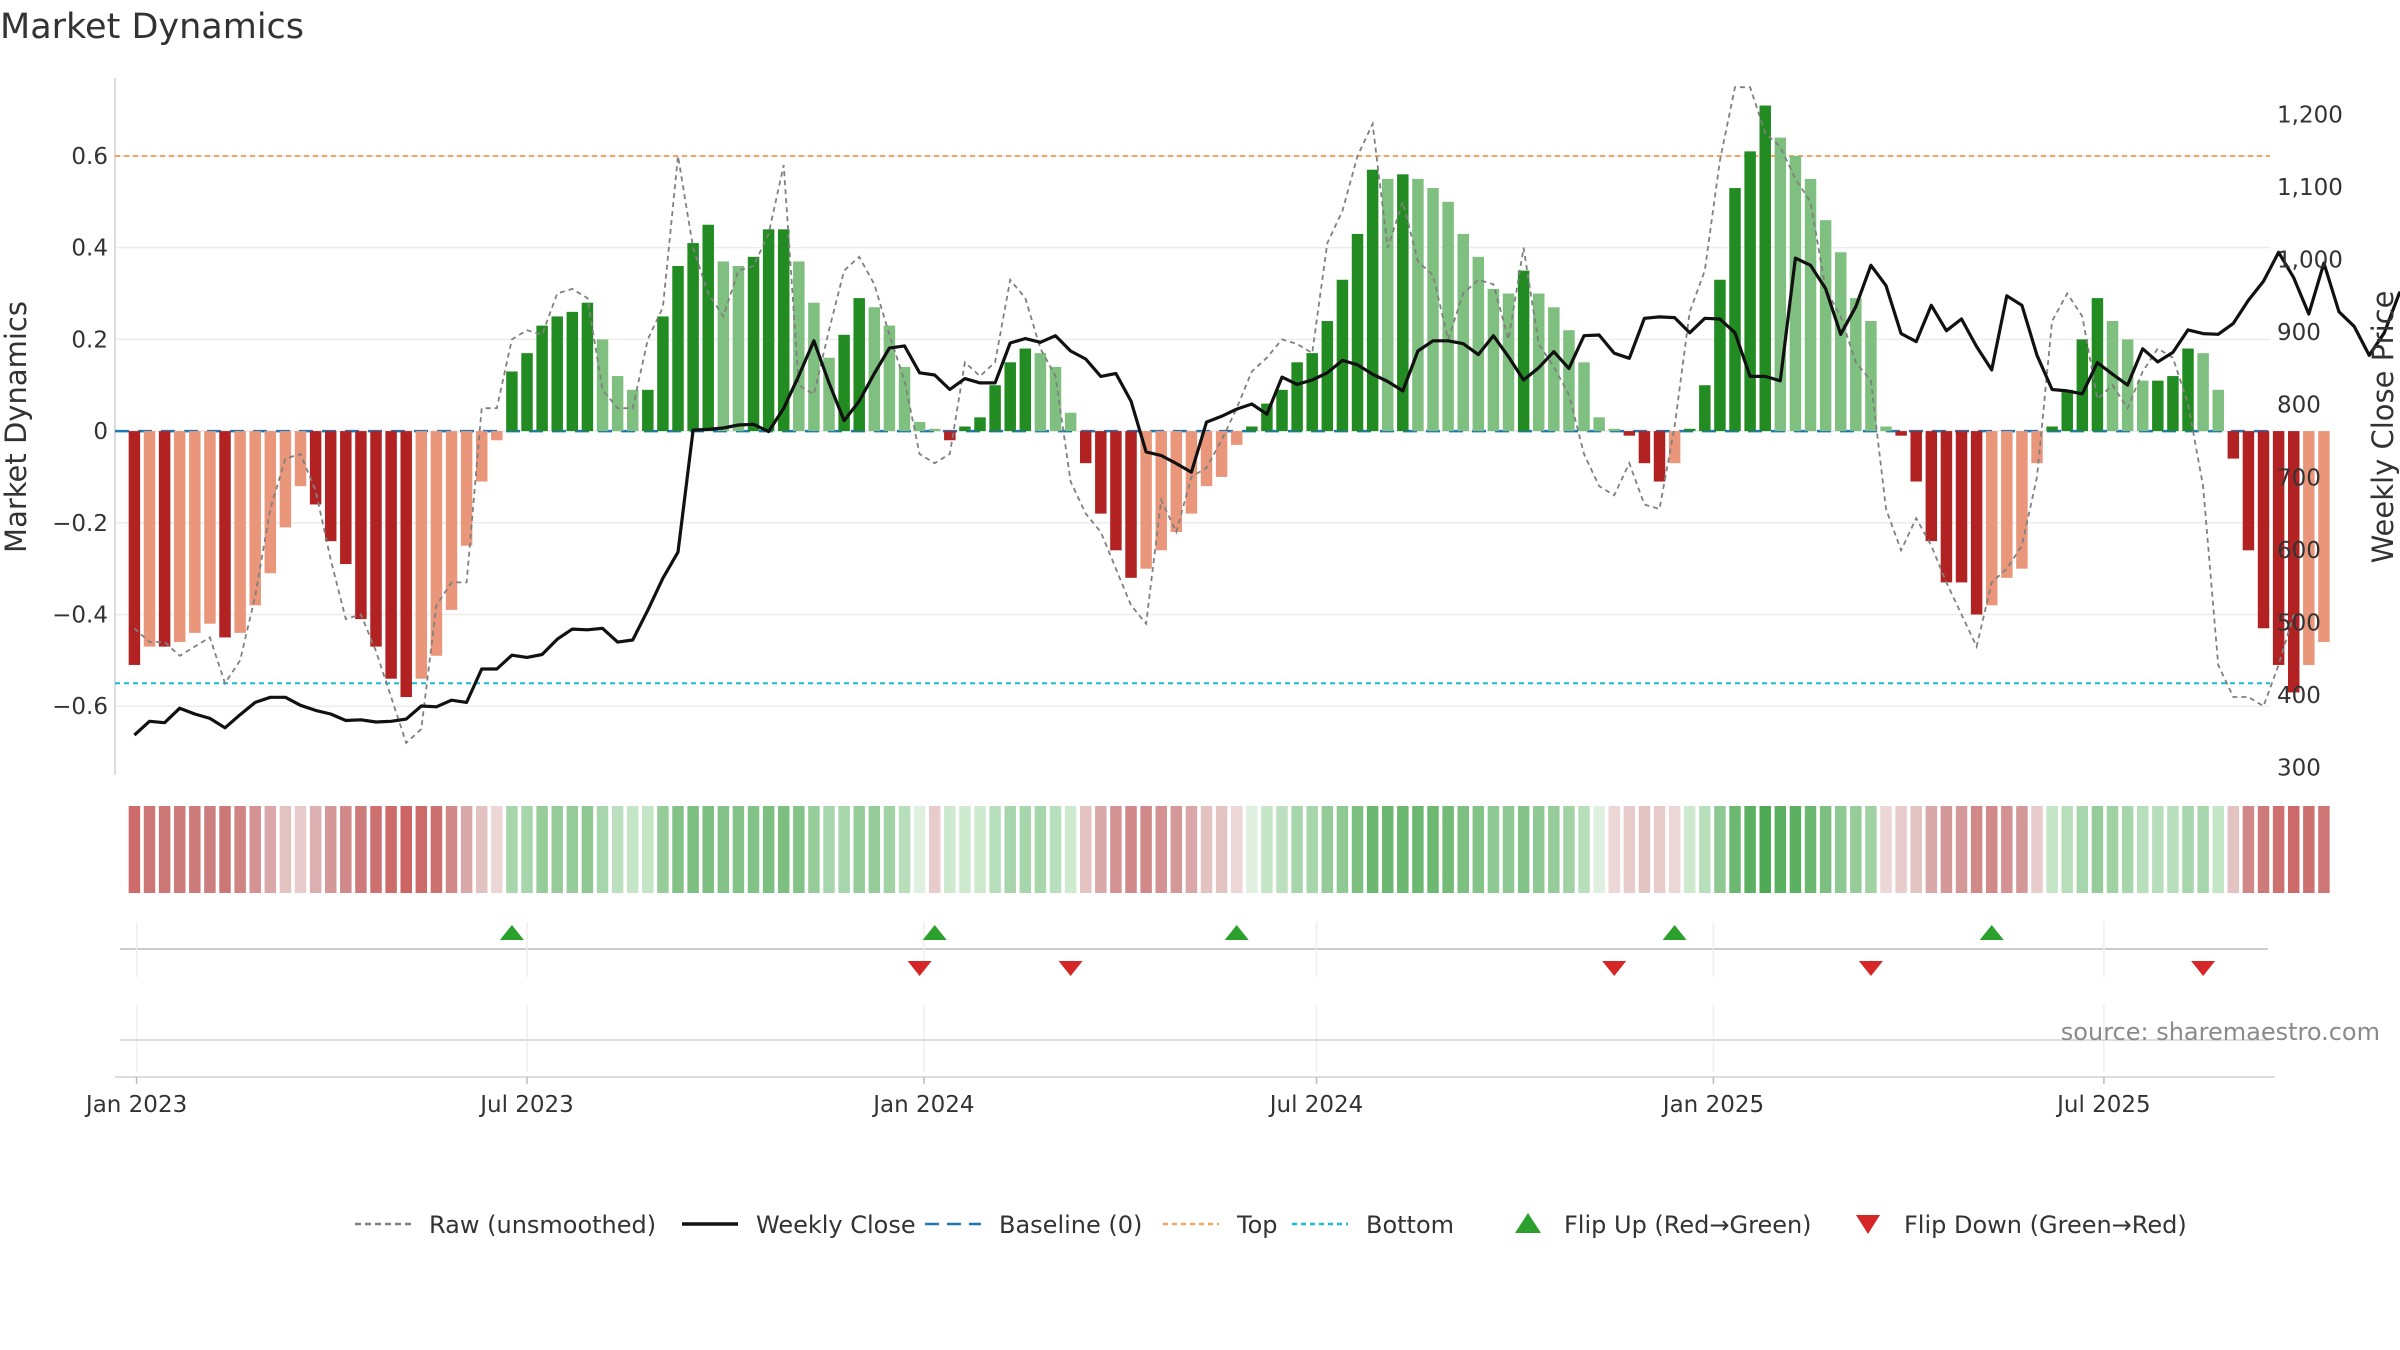  Describe the element at coordinates (2220, 1032) in the screenshot. I see `source-label: source: sharemaestro.com` at that location.